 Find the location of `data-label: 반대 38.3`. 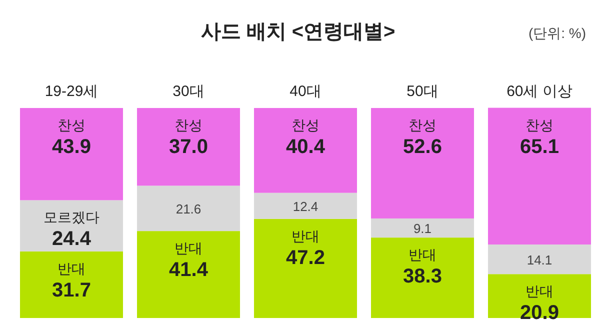

data-label: 반대 38.3 is located at coordinates (422, 267).